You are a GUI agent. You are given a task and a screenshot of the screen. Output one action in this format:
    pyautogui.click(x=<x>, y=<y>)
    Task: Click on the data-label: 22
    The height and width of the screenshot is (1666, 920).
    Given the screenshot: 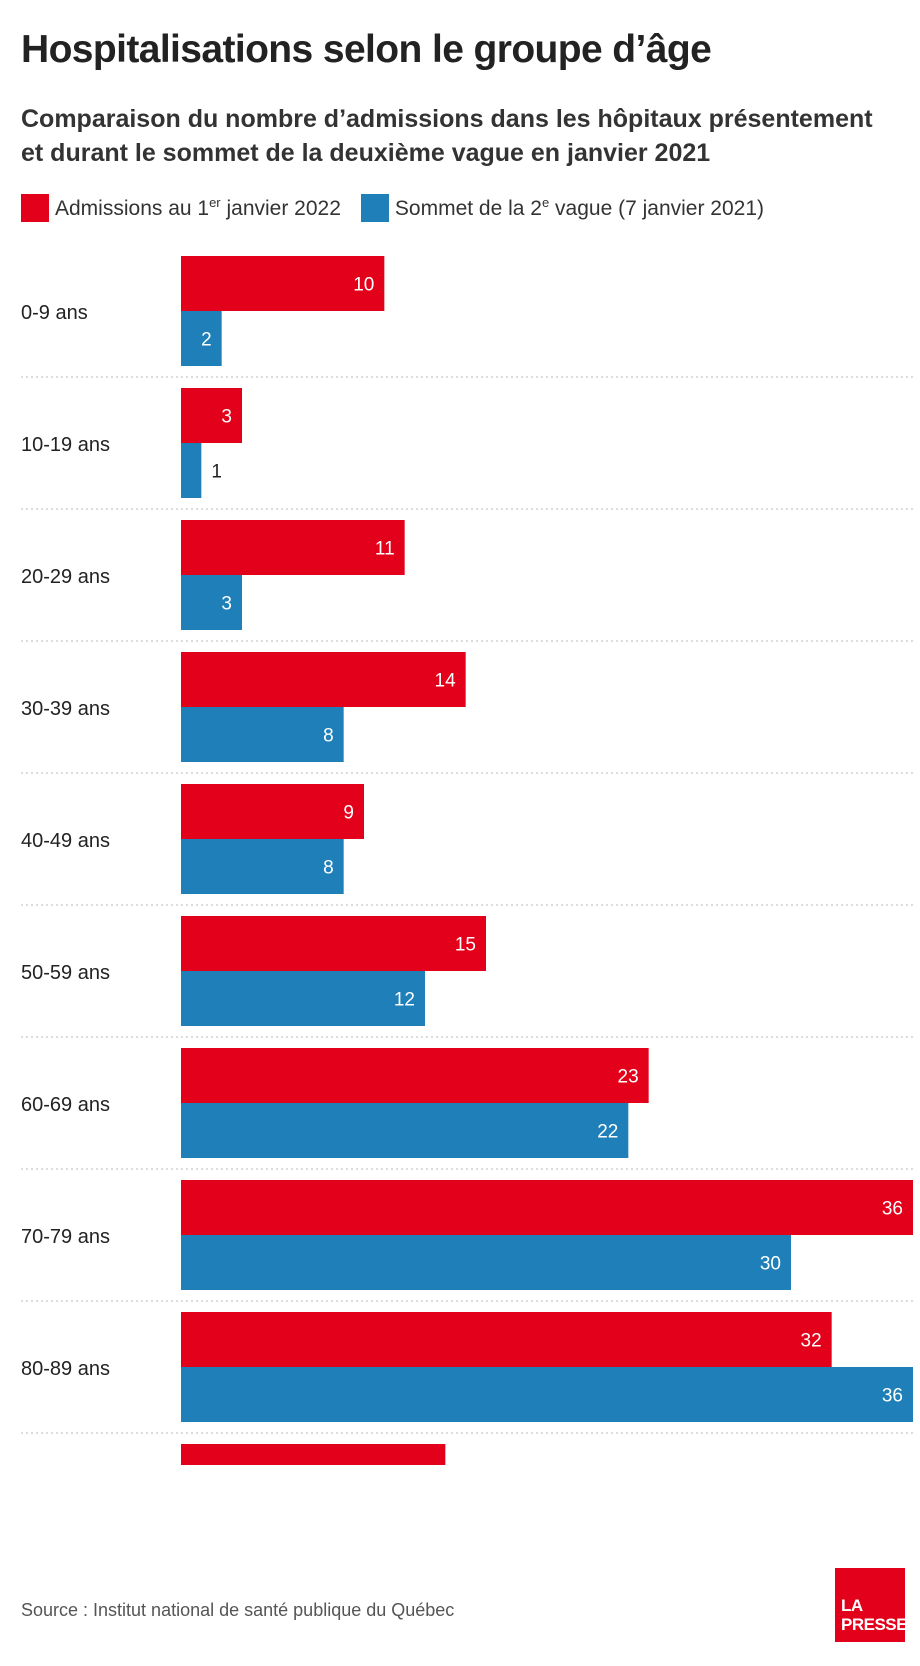 What is the action you would take?
    pyautogui.click(x=607, y=1132)
    